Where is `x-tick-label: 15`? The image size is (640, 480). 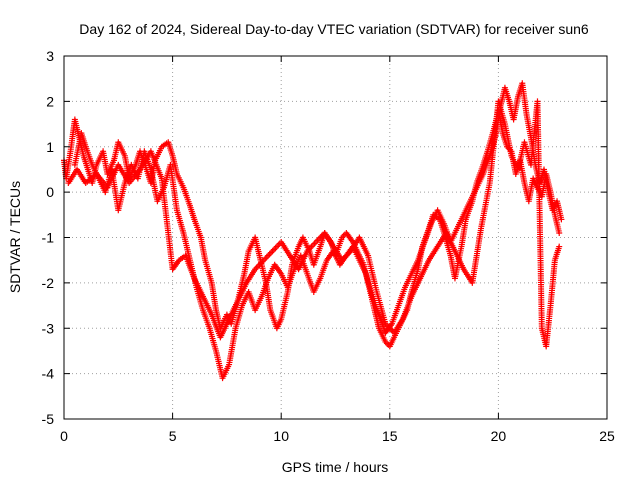 x-tick-label: 15 is located at coordinates (390, 436).